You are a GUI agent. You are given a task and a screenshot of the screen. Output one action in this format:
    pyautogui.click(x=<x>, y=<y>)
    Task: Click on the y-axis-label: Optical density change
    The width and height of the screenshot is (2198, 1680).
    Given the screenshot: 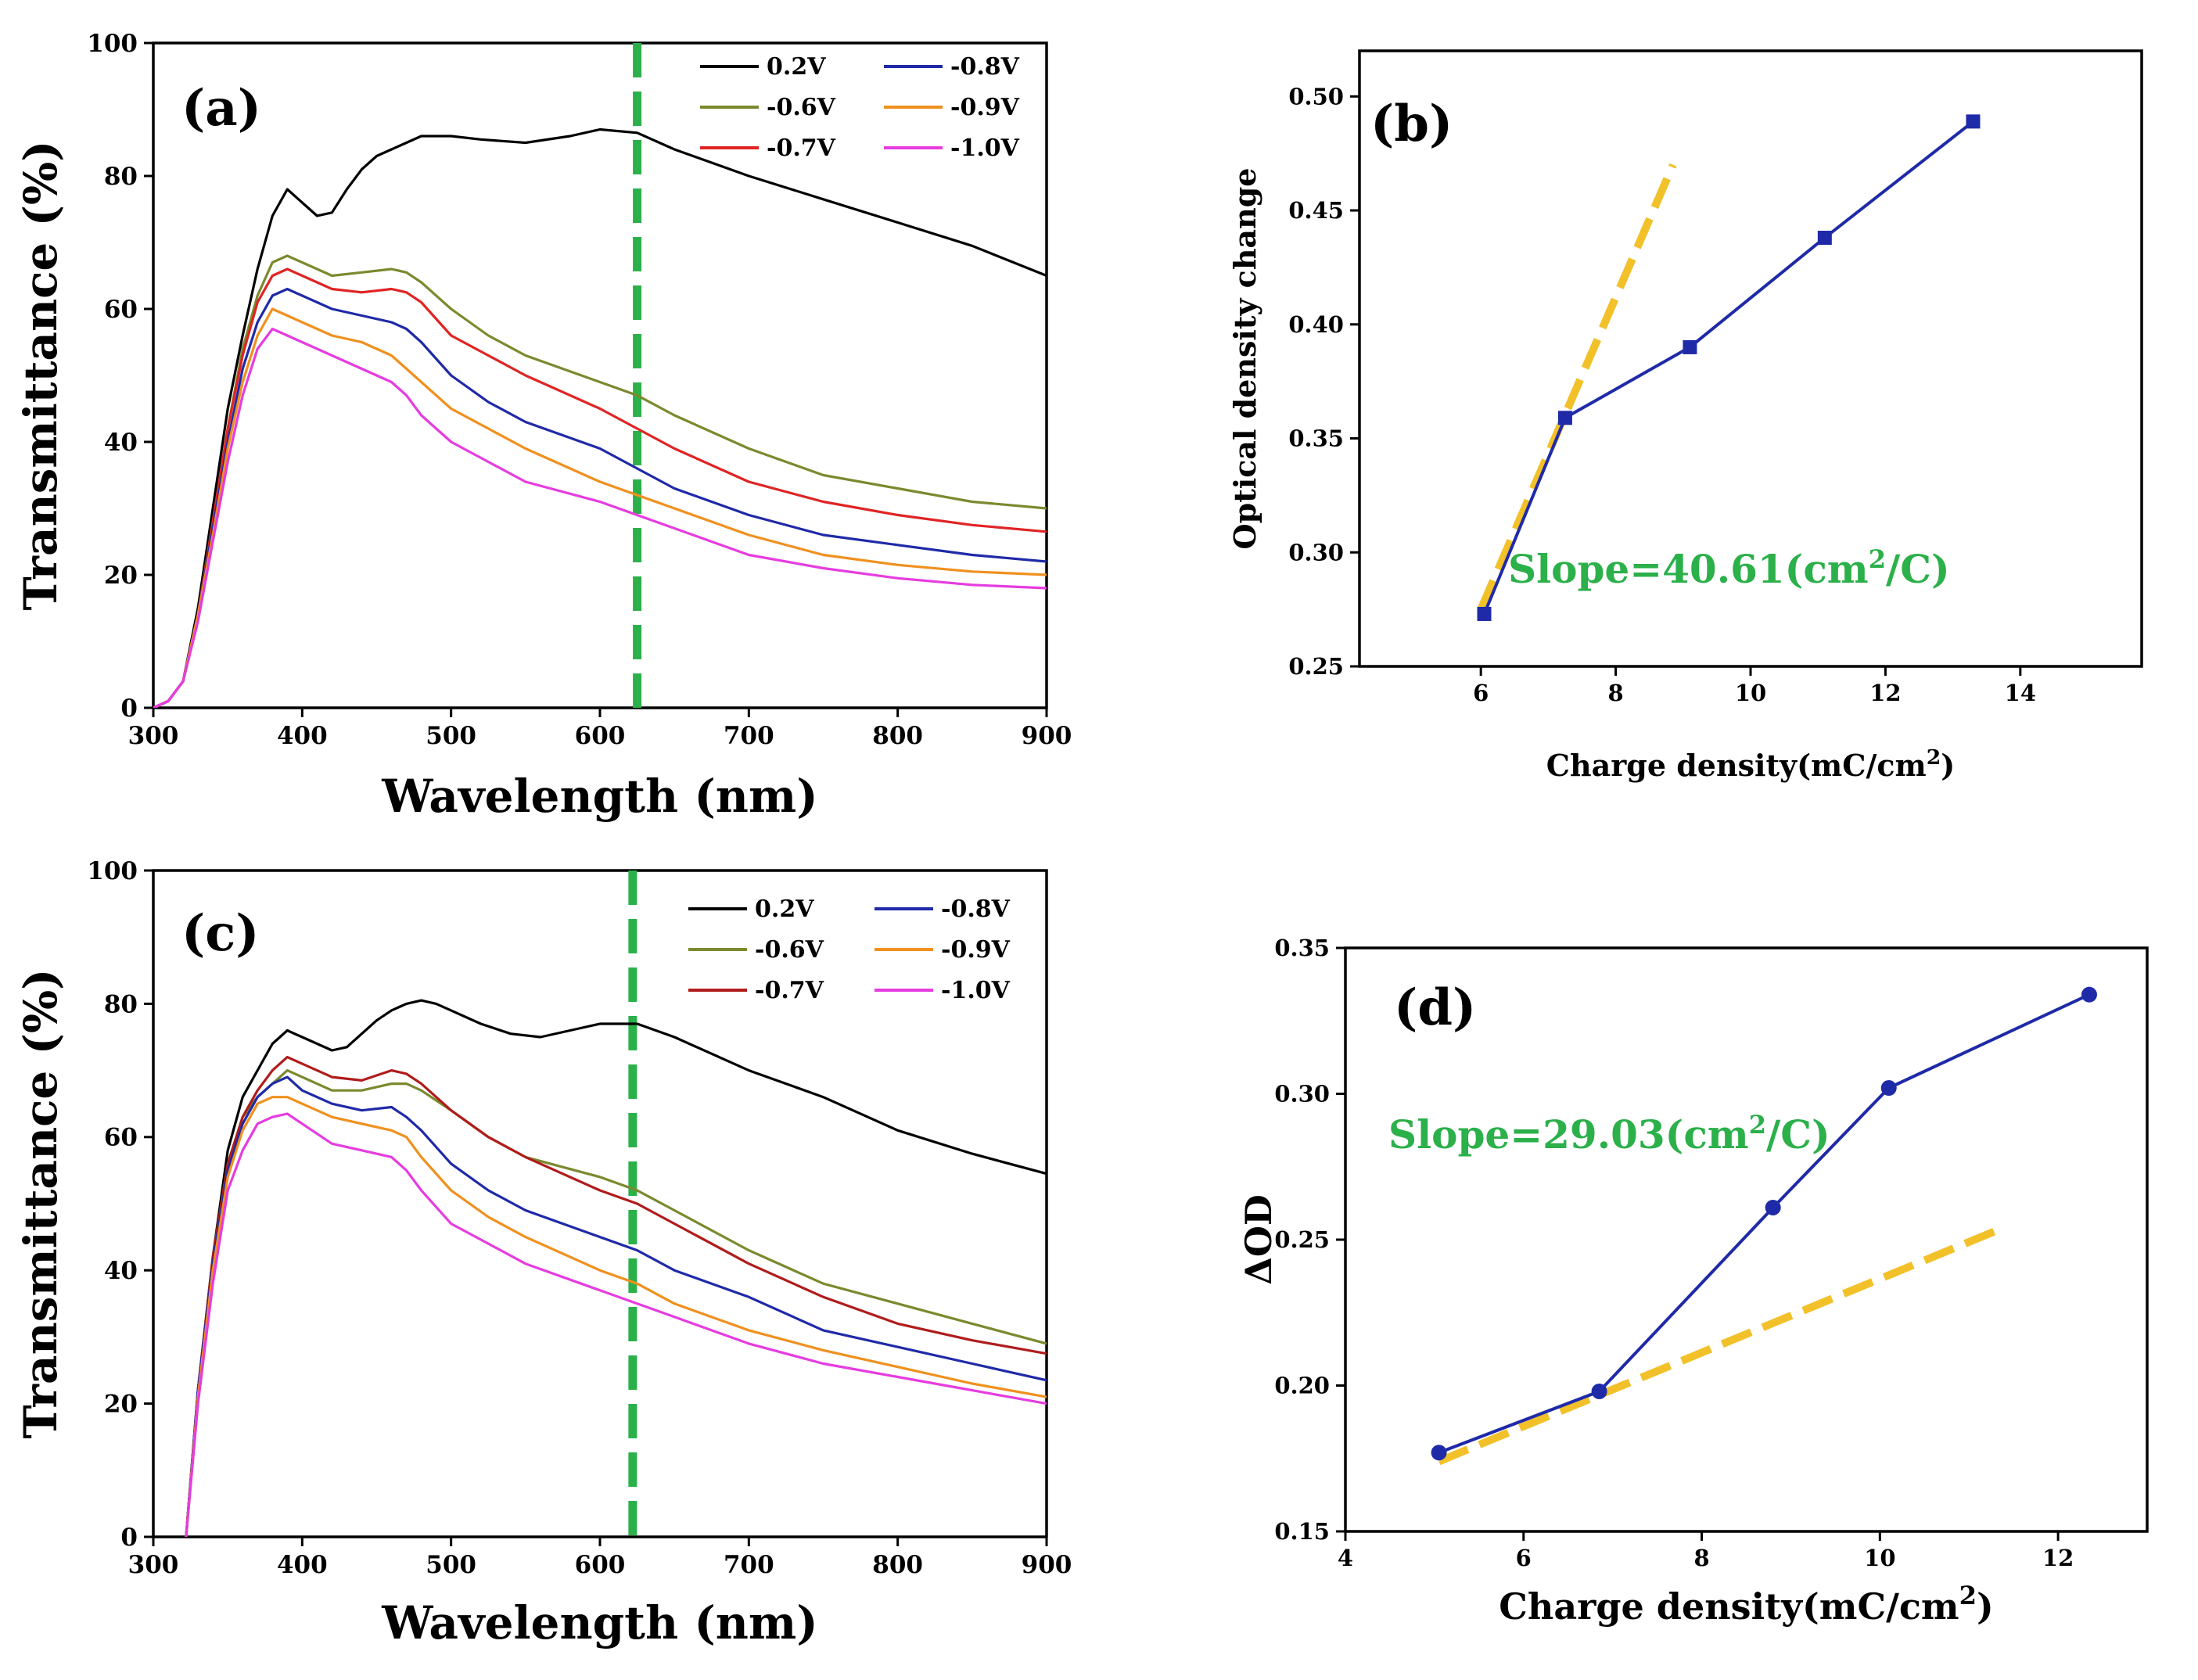 What is the action you would take?
    pyautogui.click(x=1244, y=359)
    